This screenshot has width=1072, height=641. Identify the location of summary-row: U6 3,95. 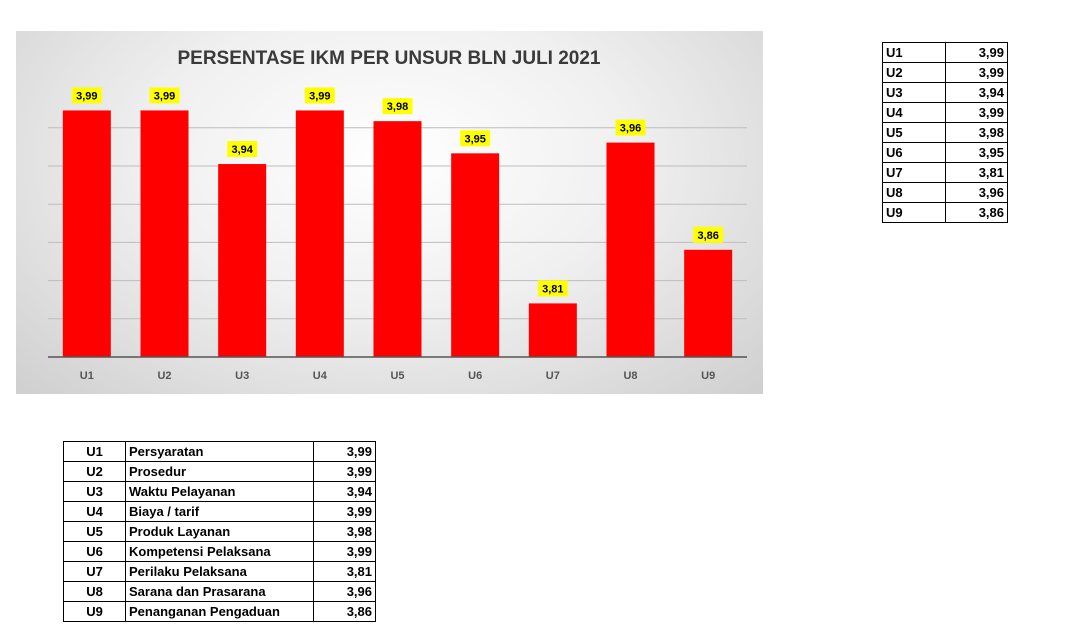
(945, 152).